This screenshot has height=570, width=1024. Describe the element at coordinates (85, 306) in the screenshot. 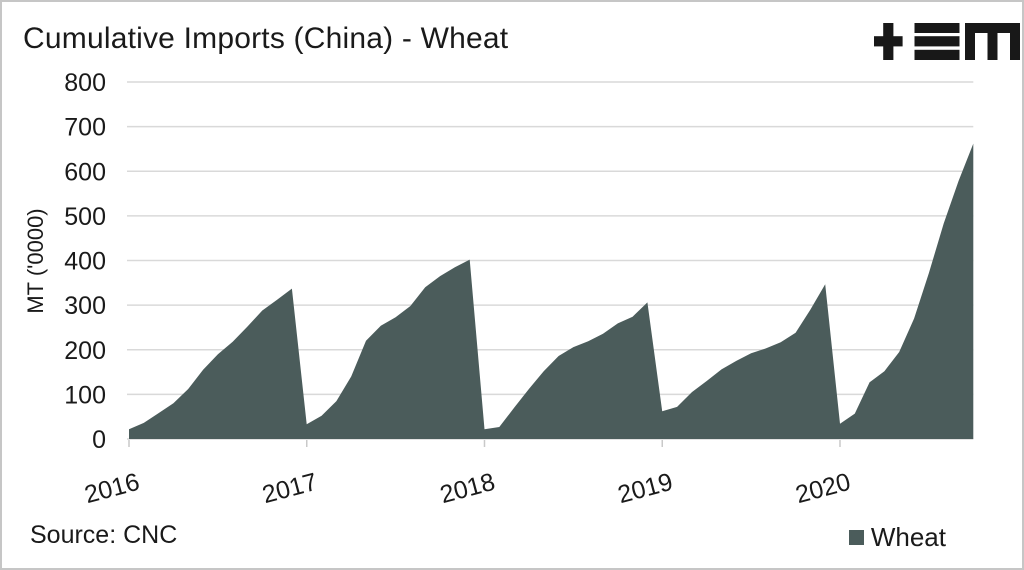

I see `y-tick-label: 300` at that location.